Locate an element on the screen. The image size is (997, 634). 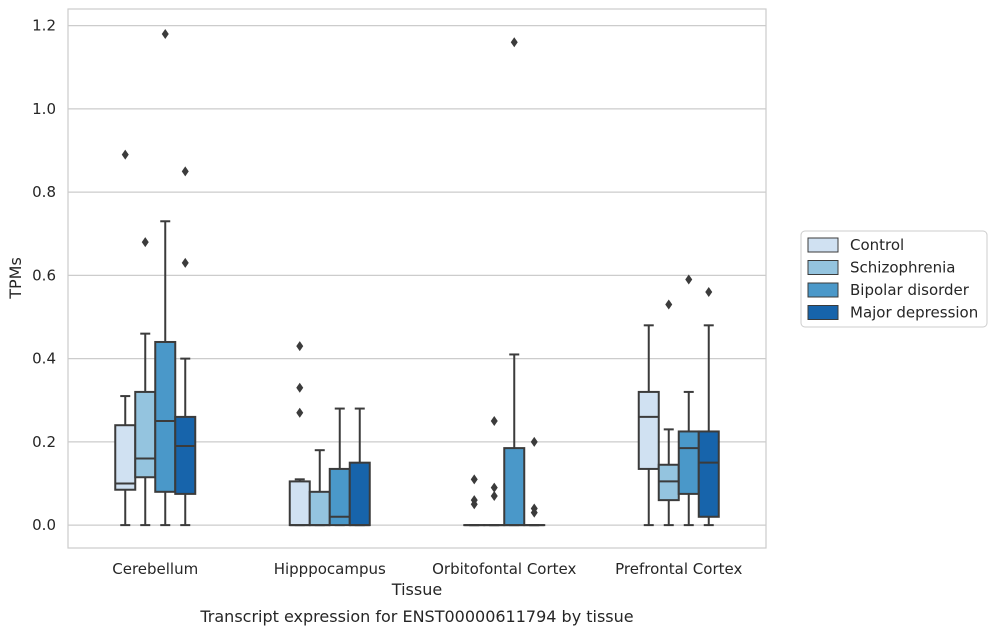
legend-label: Bipolar disorder is located at coordinates (910, 290).